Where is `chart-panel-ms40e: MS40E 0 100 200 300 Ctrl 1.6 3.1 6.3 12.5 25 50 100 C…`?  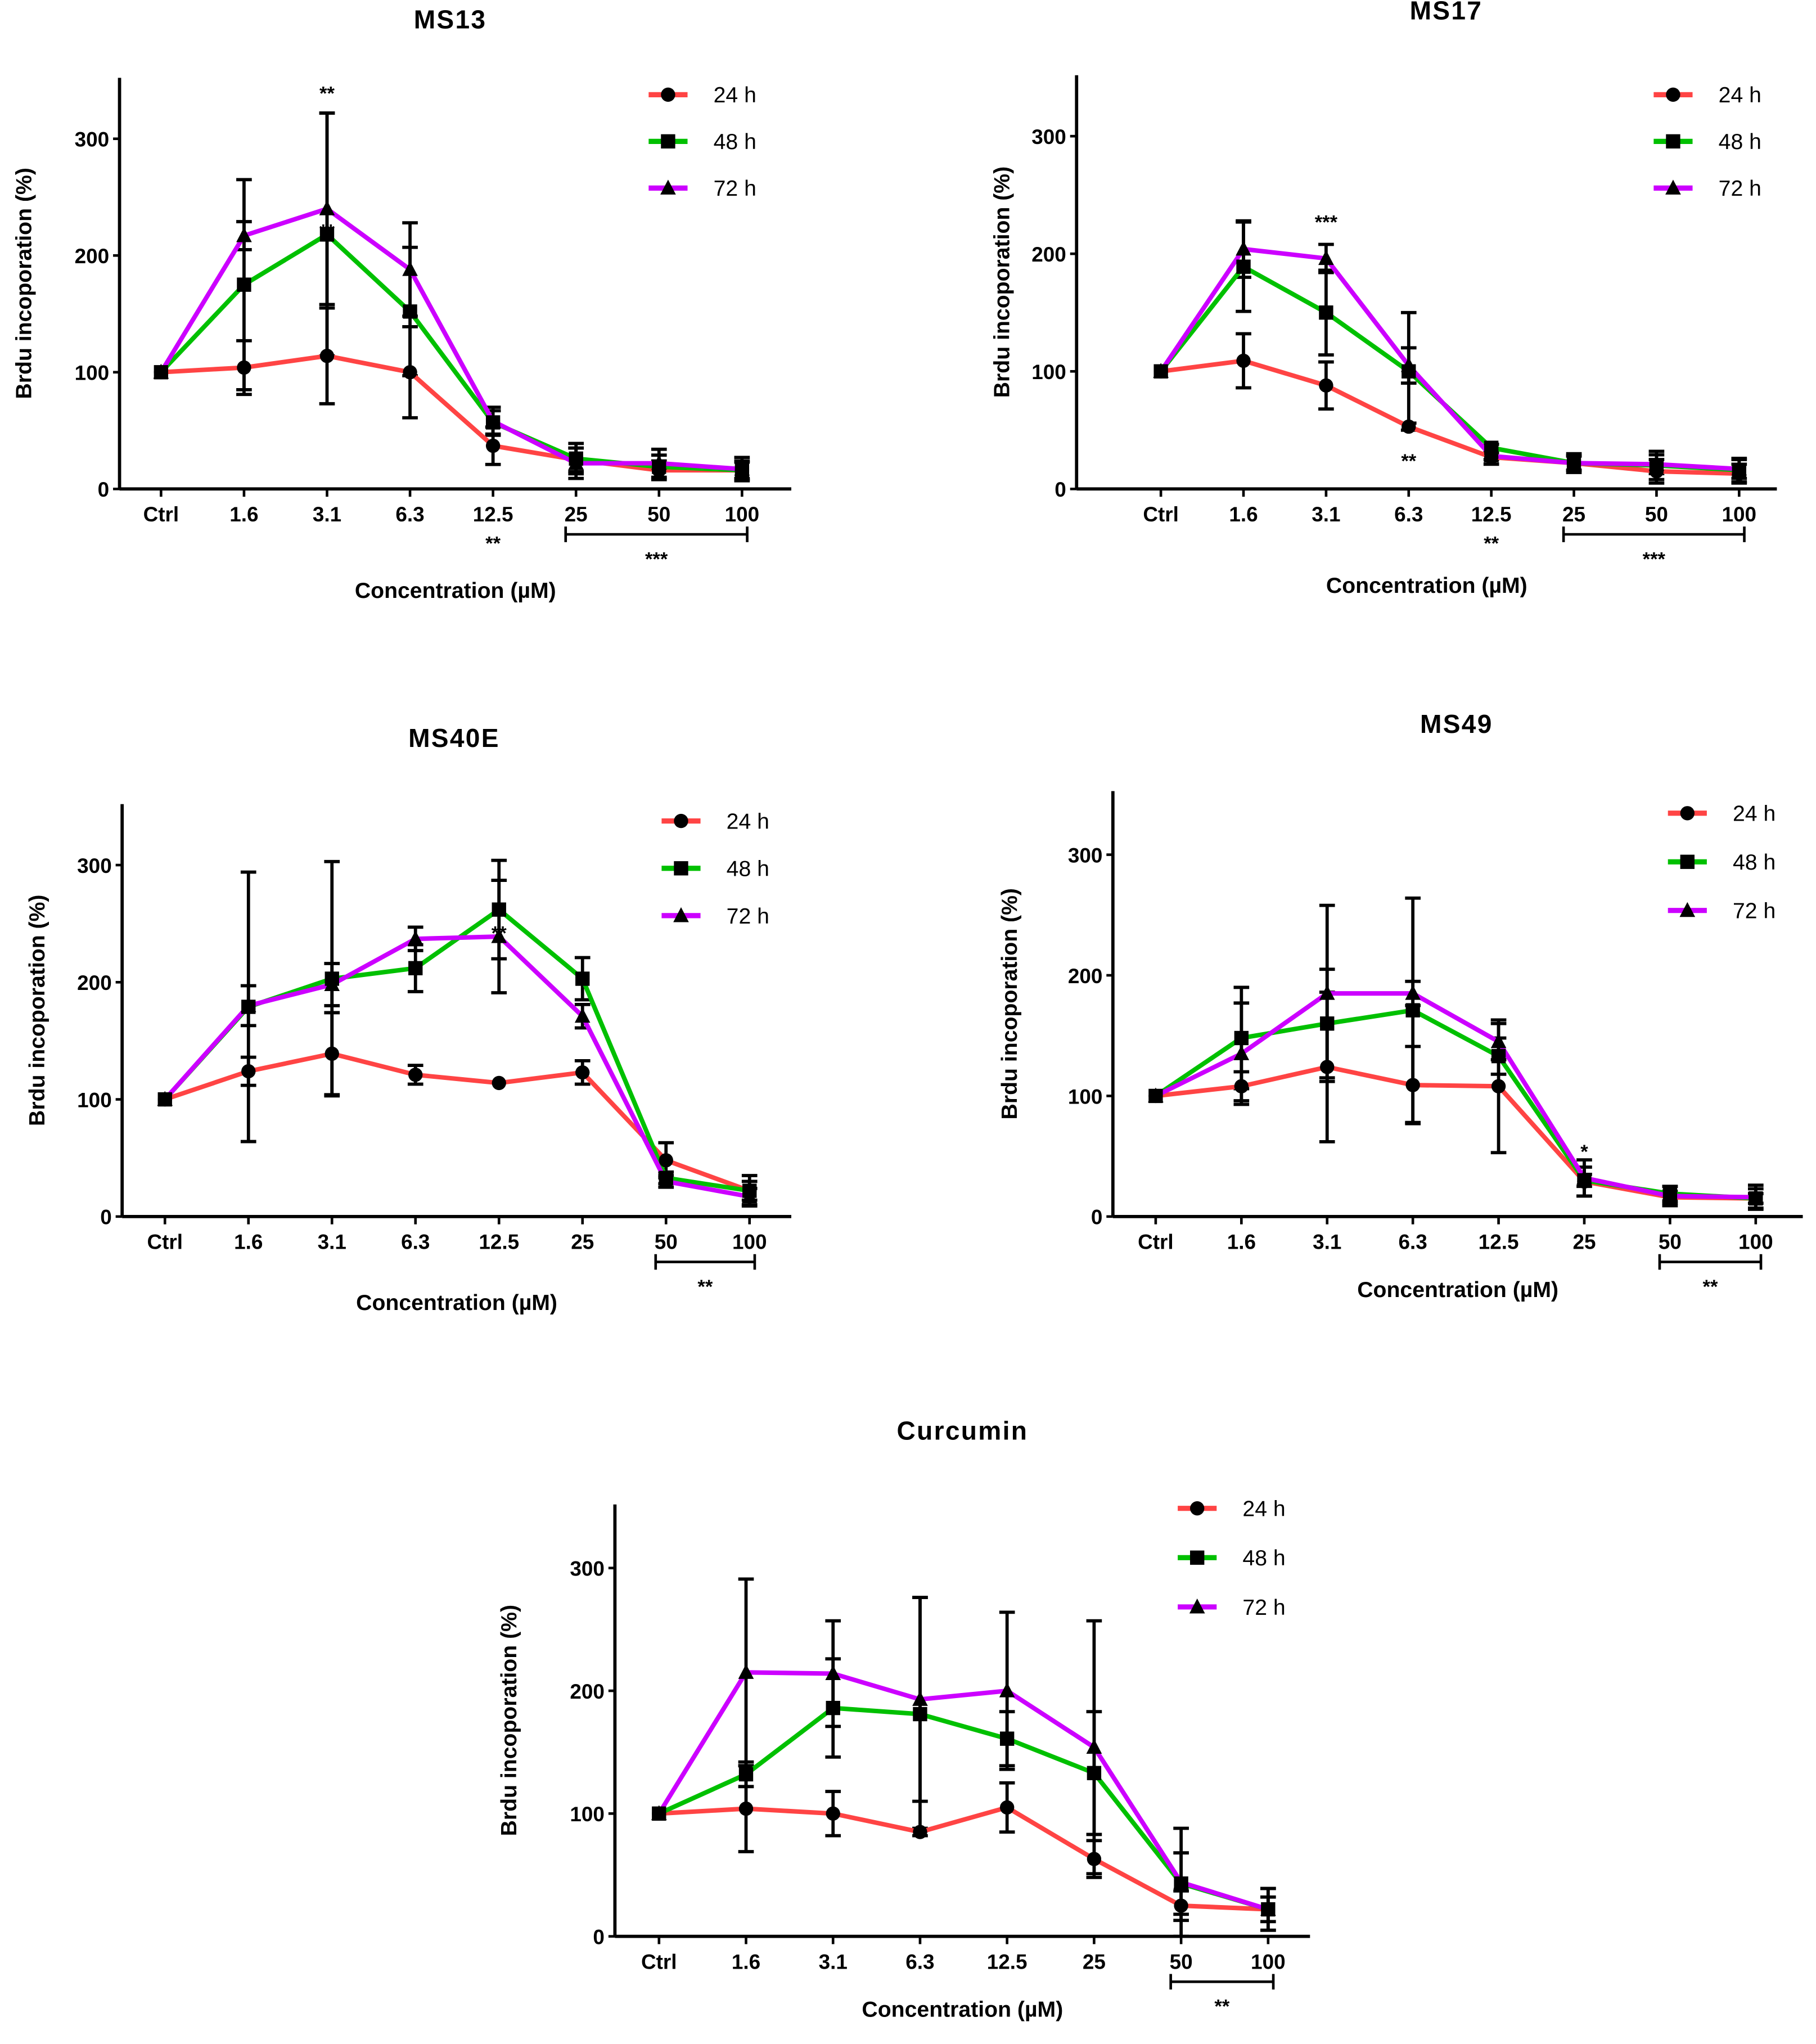 chart-panel-ms40e: MS40E 0 100 200 300 Ctrl 1.6 3.1 6.3 12.5 25 50 100 C… is located at coordinates (408, 1019).